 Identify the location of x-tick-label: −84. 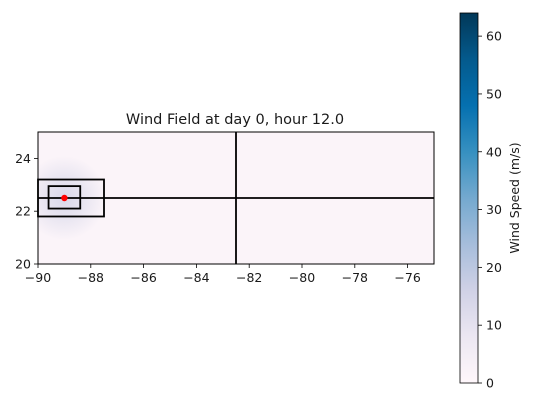
(196, 277).